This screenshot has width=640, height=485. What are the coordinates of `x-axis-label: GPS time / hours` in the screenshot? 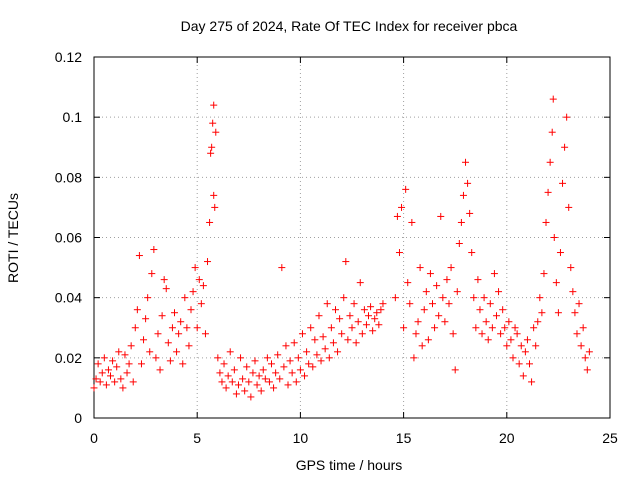 It's located at (349, 465).